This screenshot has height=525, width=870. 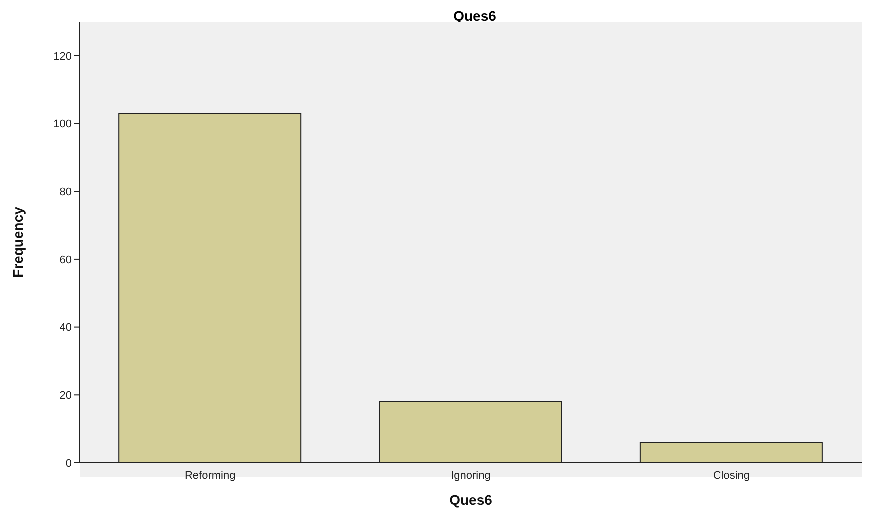 I want to click on chart-title: Ques6, so click(x=475, y=16).